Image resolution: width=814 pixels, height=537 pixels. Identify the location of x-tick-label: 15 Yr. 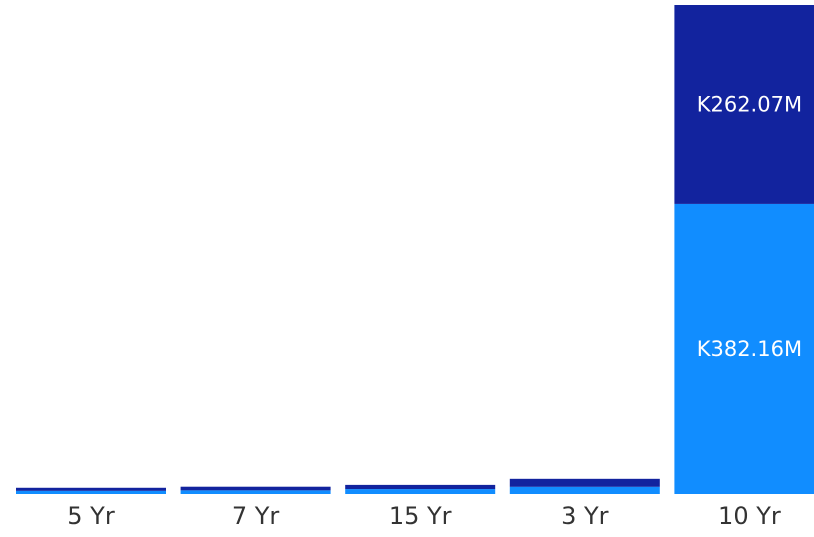
(420, 516).